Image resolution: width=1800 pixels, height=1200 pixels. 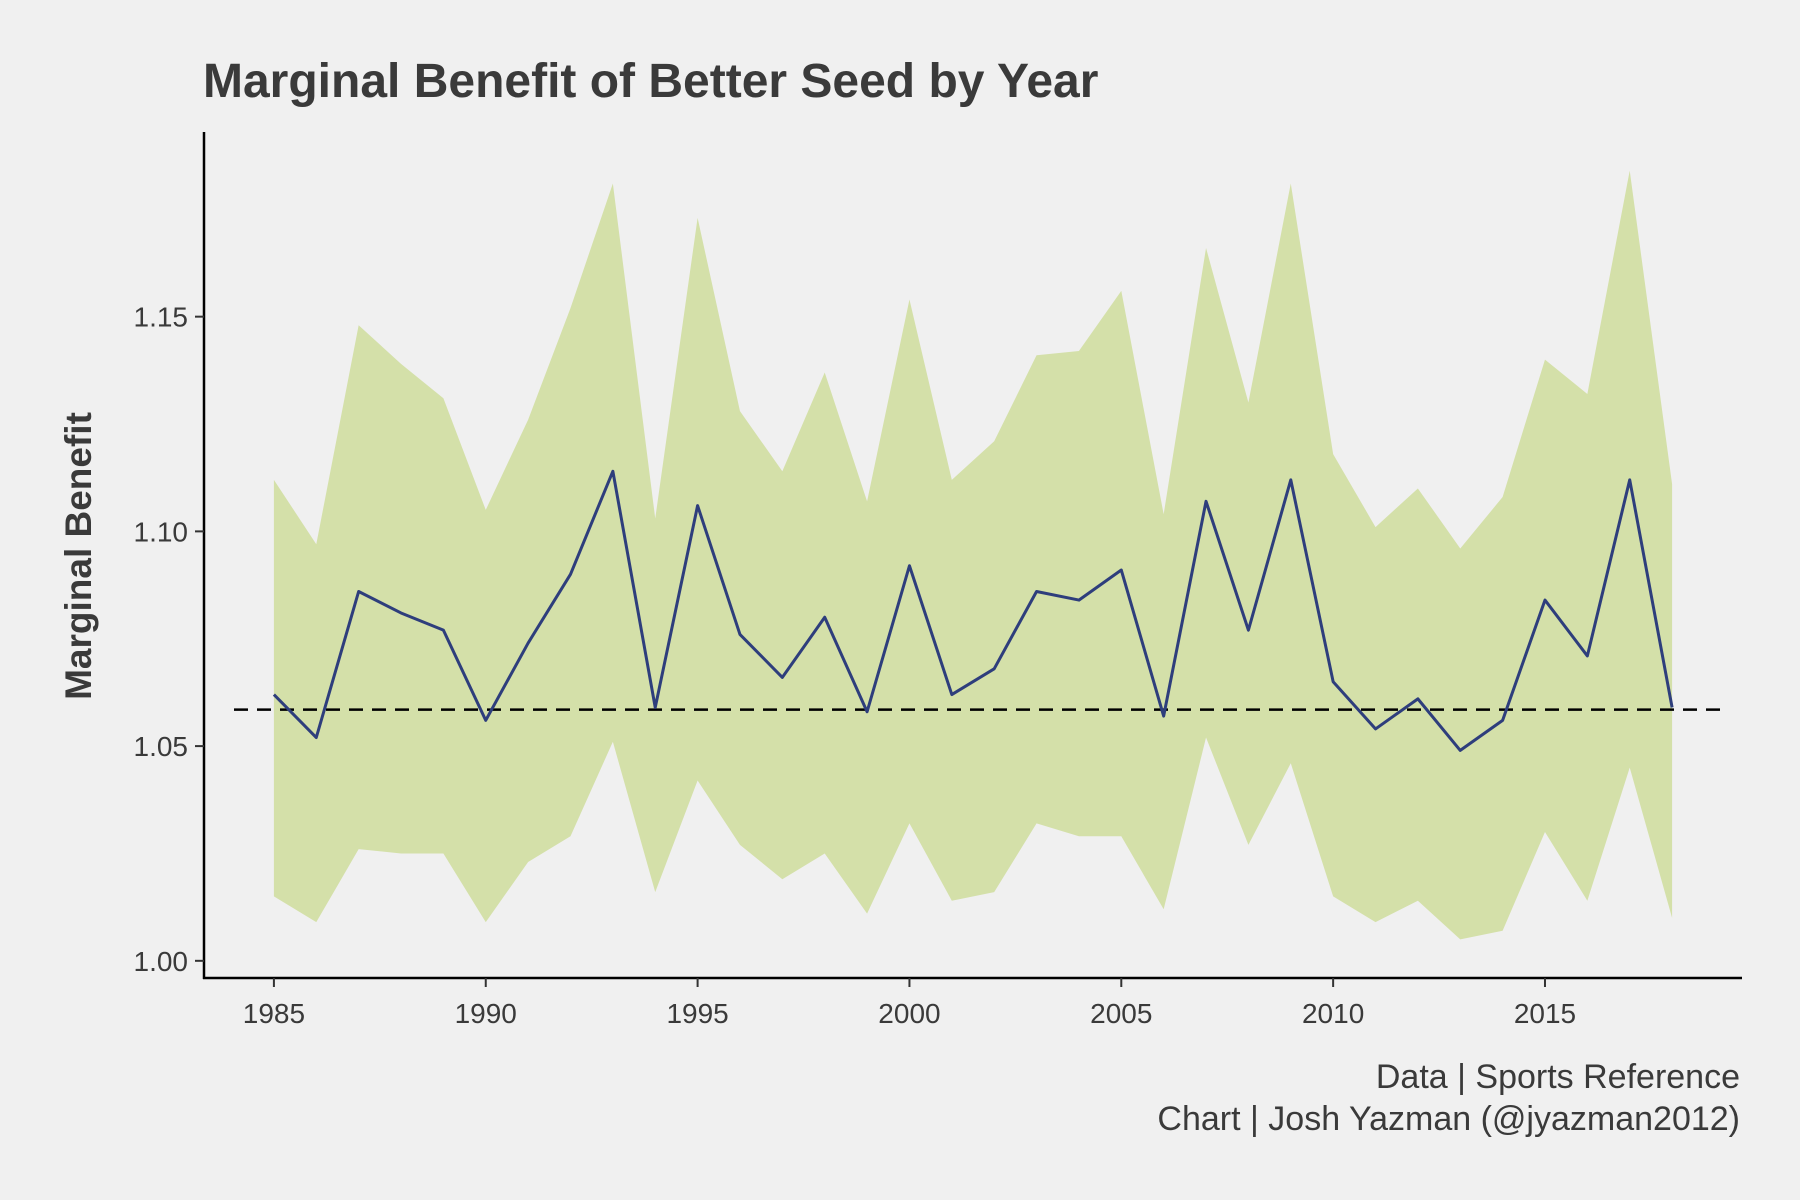 What do you see at coordinates (1545, 1013) in the screenshot?
I see `x-tick-label: 2015` at bounding box center [1545, 1013].